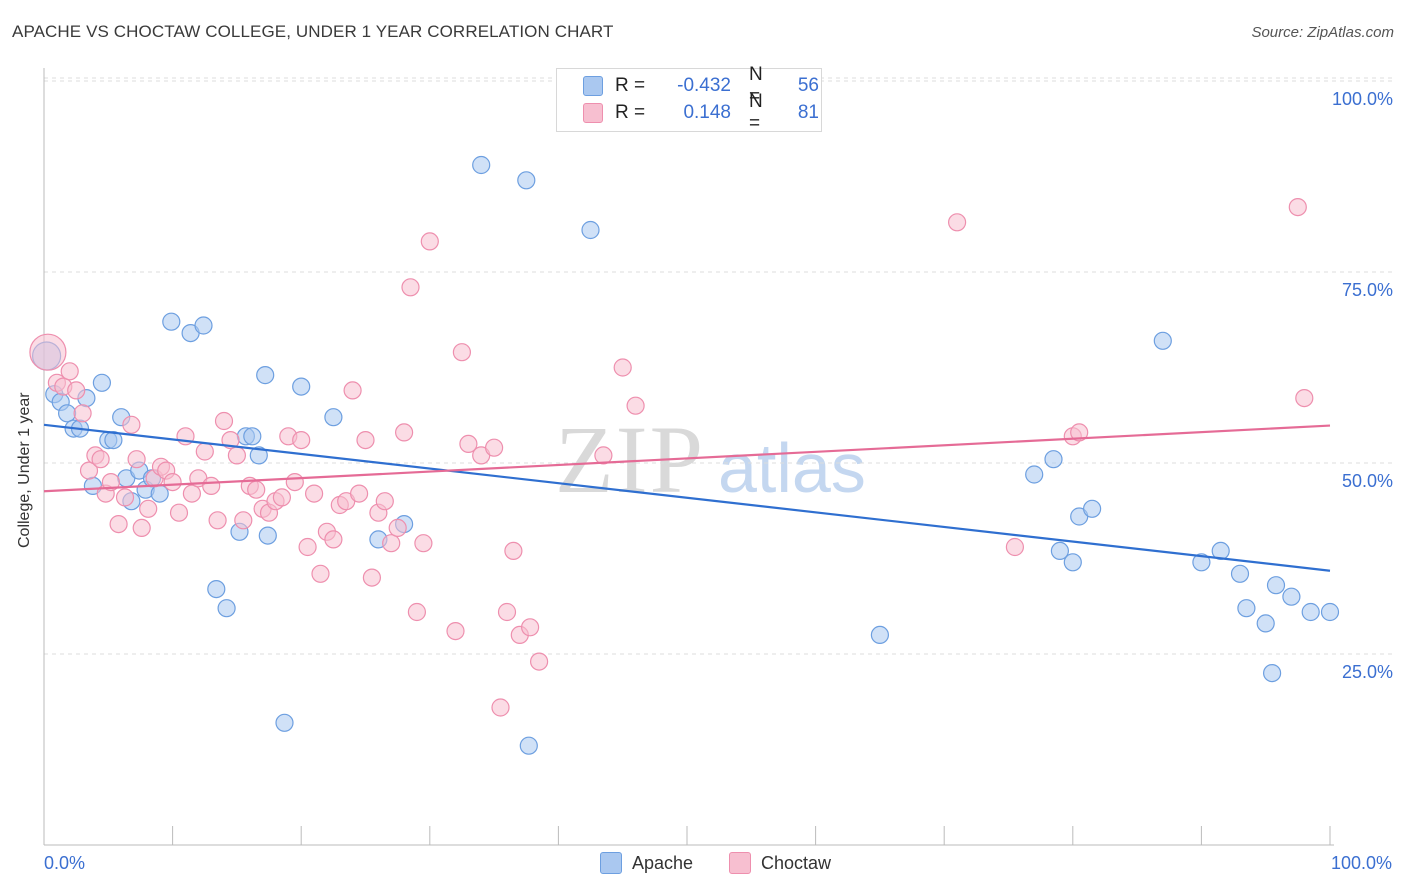 This screenshot has width=1406, height=892. I want to click on choctaw-trend-line, so click(687, 458).